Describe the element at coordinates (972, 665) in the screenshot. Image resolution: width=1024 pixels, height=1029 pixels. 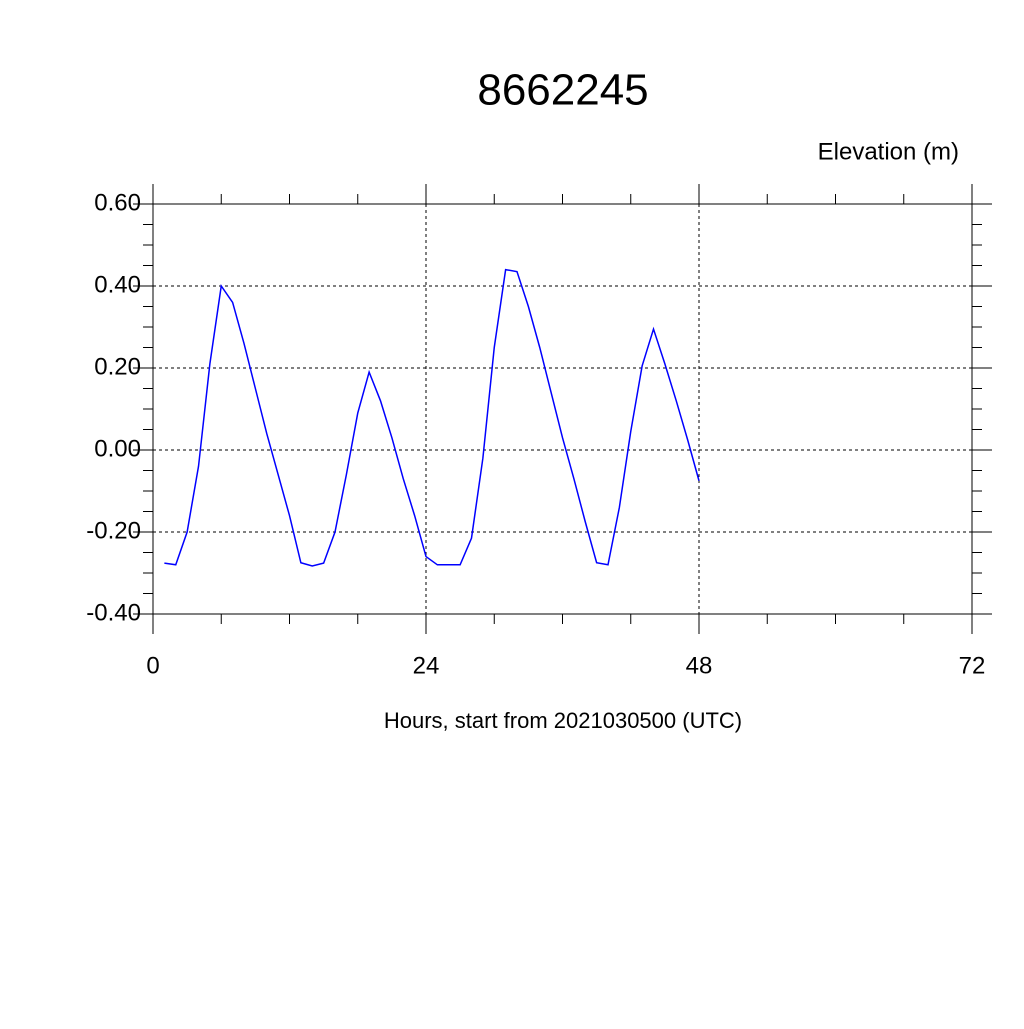
I see `x-tick-label: 72` at that location.